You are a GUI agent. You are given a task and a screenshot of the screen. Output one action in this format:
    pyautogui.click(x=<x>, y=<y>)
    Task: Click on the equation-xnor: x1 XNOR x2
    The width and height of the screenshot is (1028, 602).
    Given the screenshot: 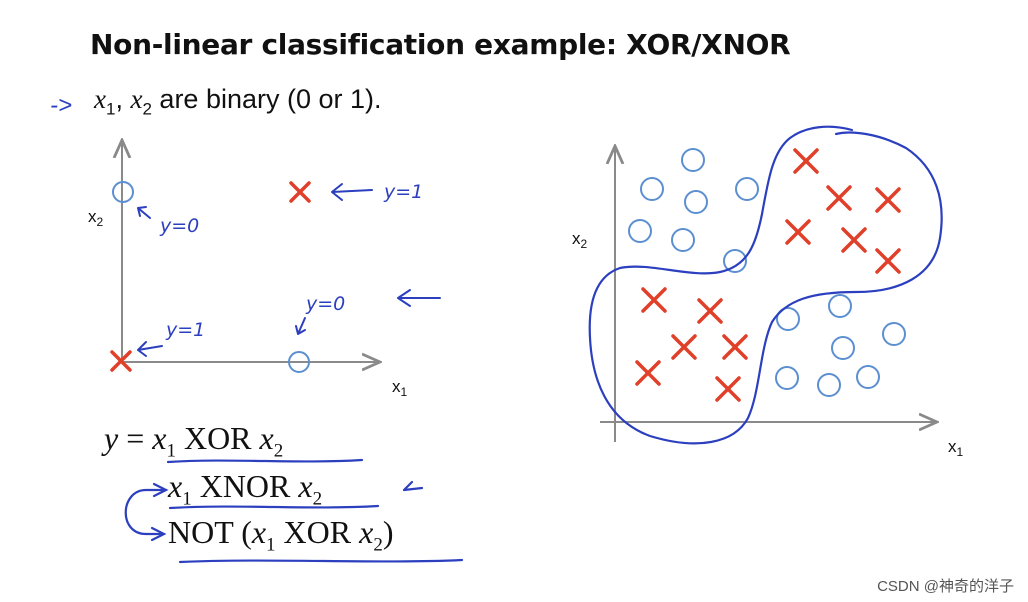 What is the action you would take?
    pyautogui.click(x=245, y=489)
    